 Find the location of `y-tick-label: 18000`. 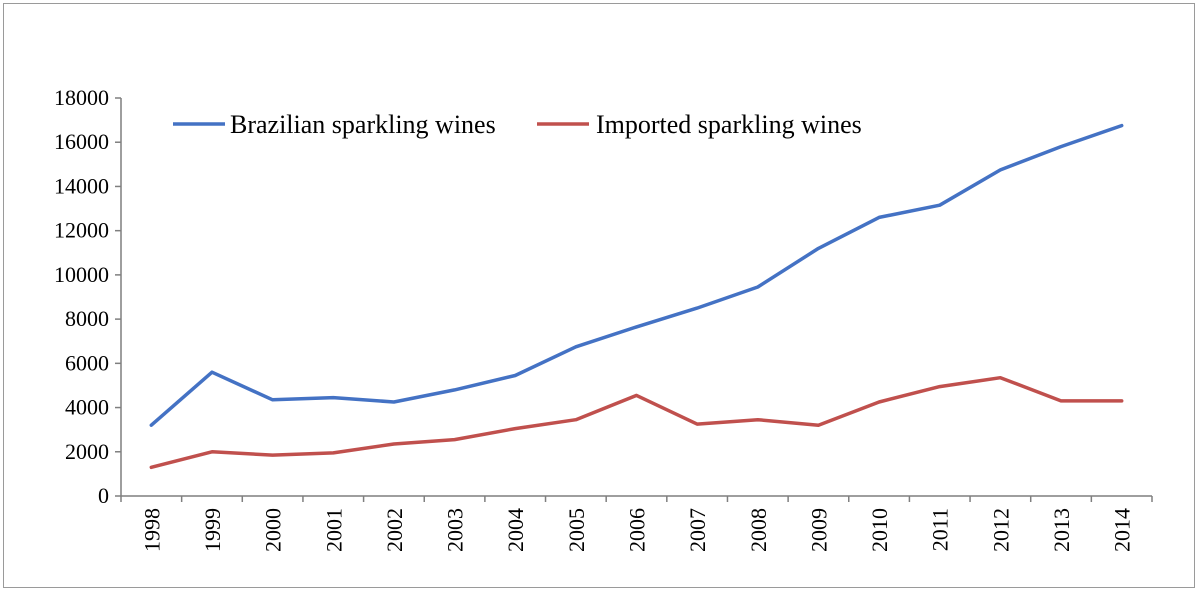

y-tick-label: 18000 is located at coordinates (81, 97).